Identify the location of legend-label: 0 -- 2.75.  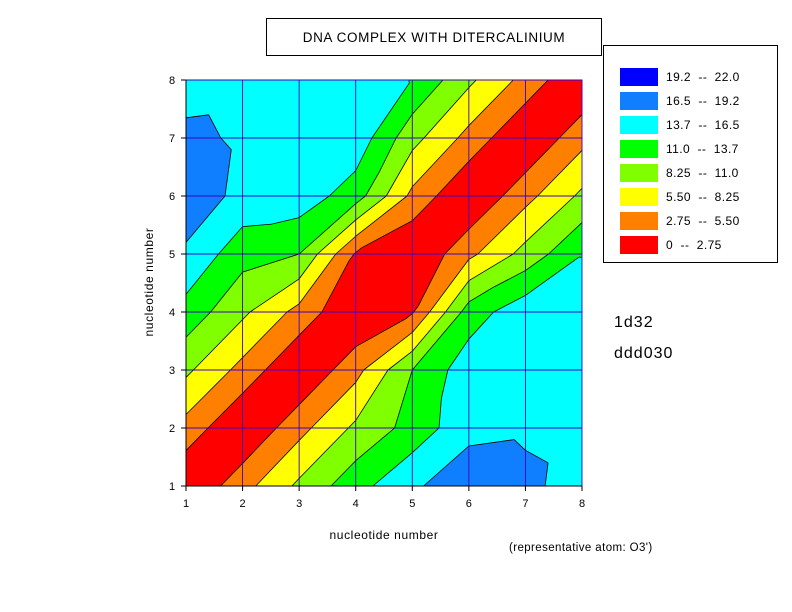
(694, 245).